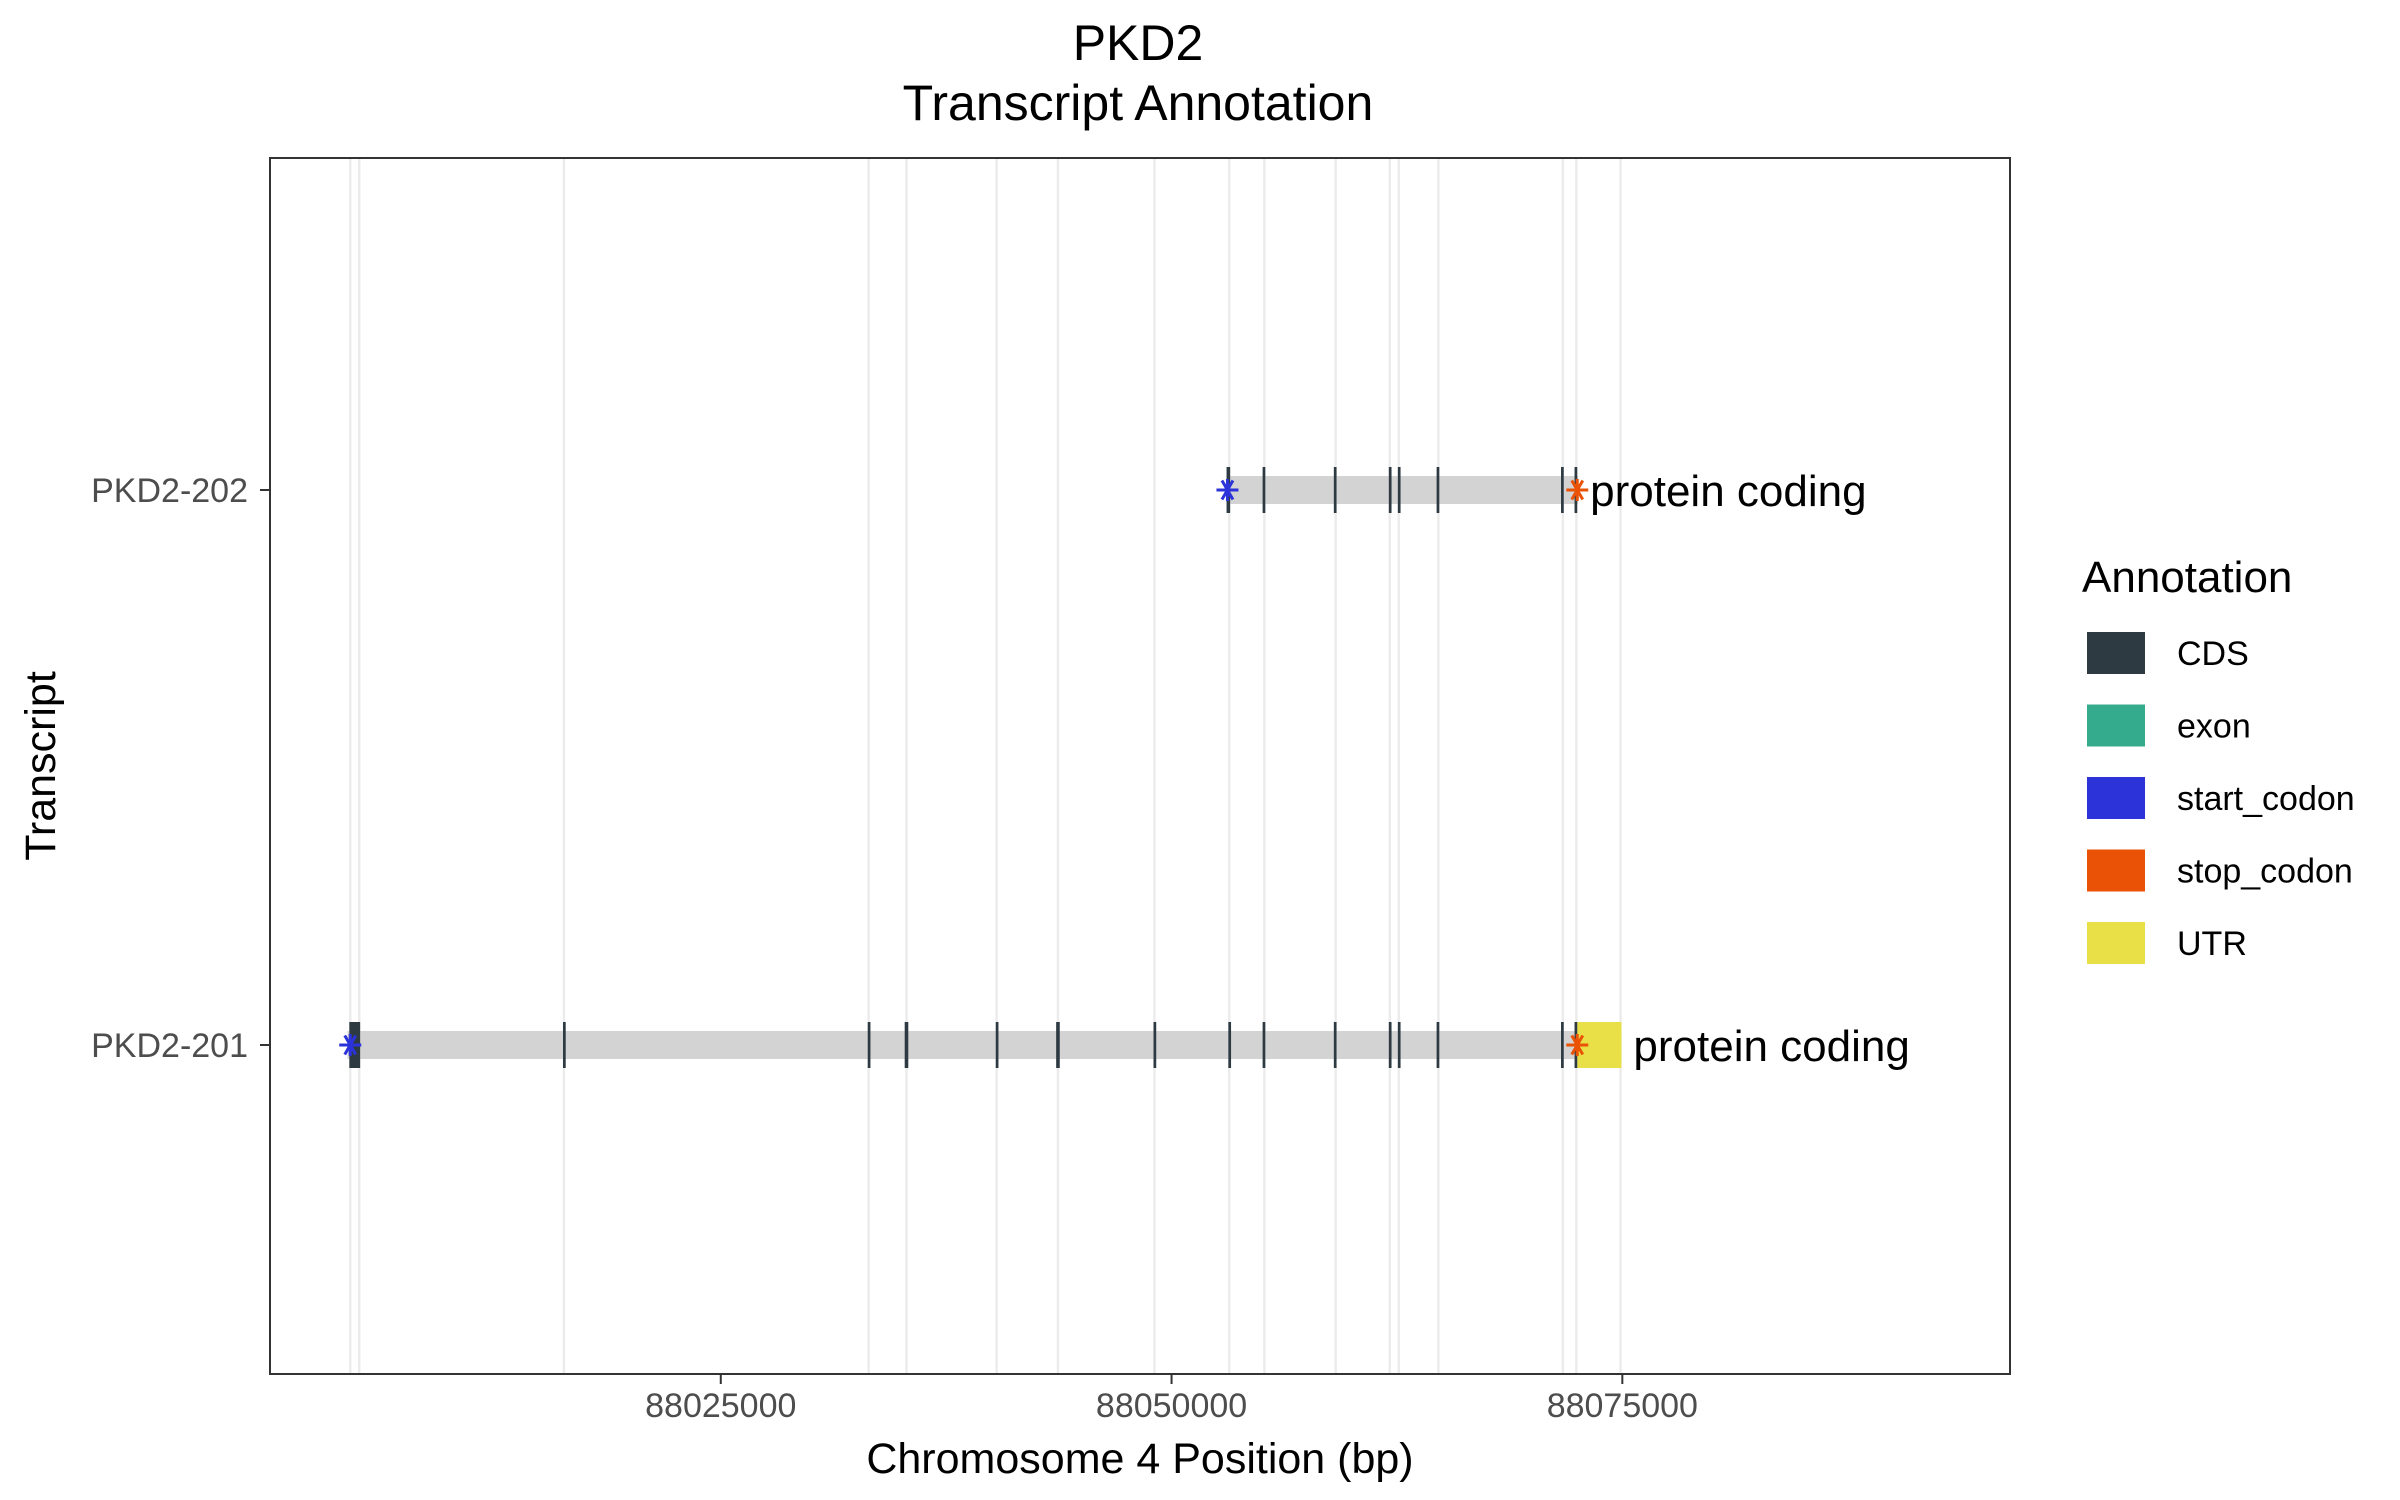  What do you see at coordinates (1138, 43) in the screenshot?
I see `chart-title: PKD2` at bounding box center [1138, 43].